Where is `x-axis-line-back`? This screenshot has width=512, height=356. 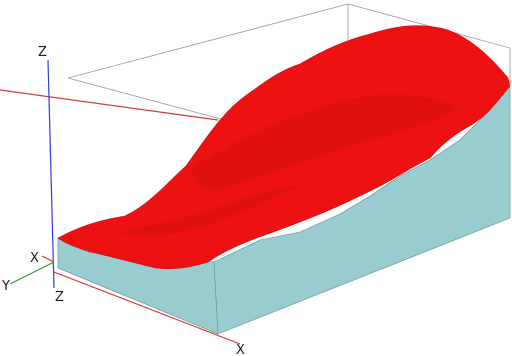 x-axis-line-back is located at coordinates (109, 105).